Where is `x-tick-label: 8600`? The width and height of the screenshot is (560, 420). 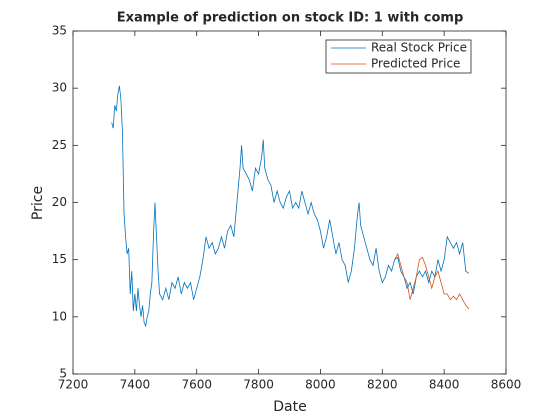 x-tick-label: 8600 is located at coordinates (506, 385).